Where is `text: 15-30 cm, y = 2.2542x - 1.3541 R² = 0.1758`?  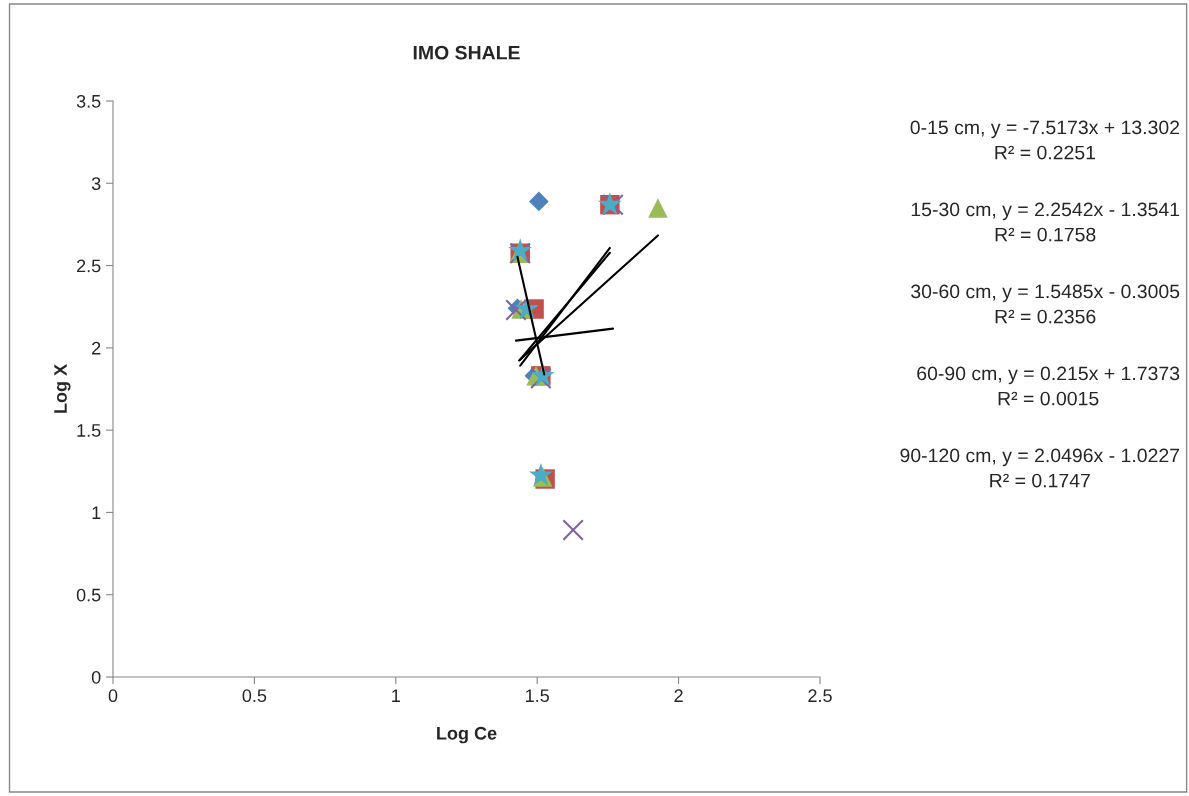
text: 15-30 cm, y = 2.2542x - 1.3541 R² = 0.1758 is located at coordinates (1045, 222).